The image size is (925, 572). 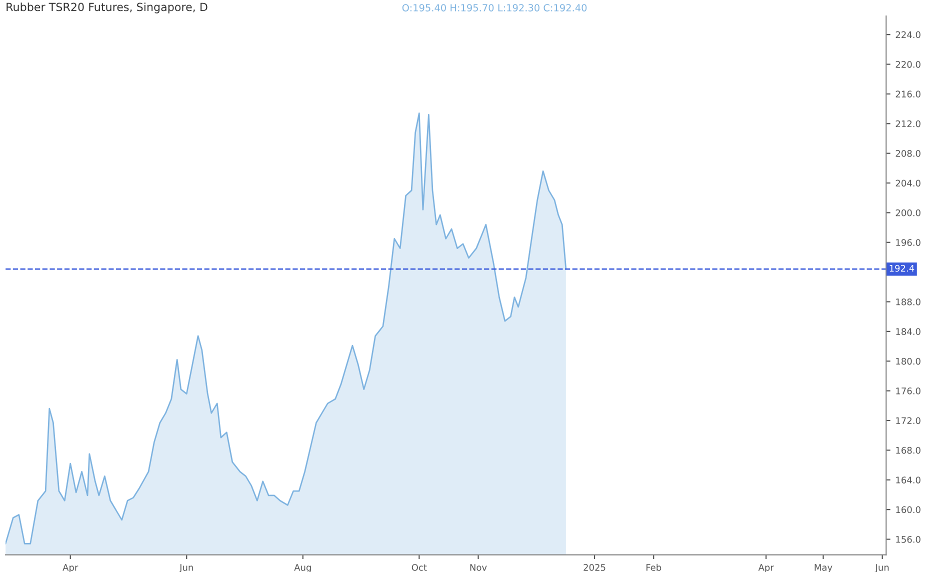 I want to click on y-tick-label: 212.0, so click(x=908, y=124).